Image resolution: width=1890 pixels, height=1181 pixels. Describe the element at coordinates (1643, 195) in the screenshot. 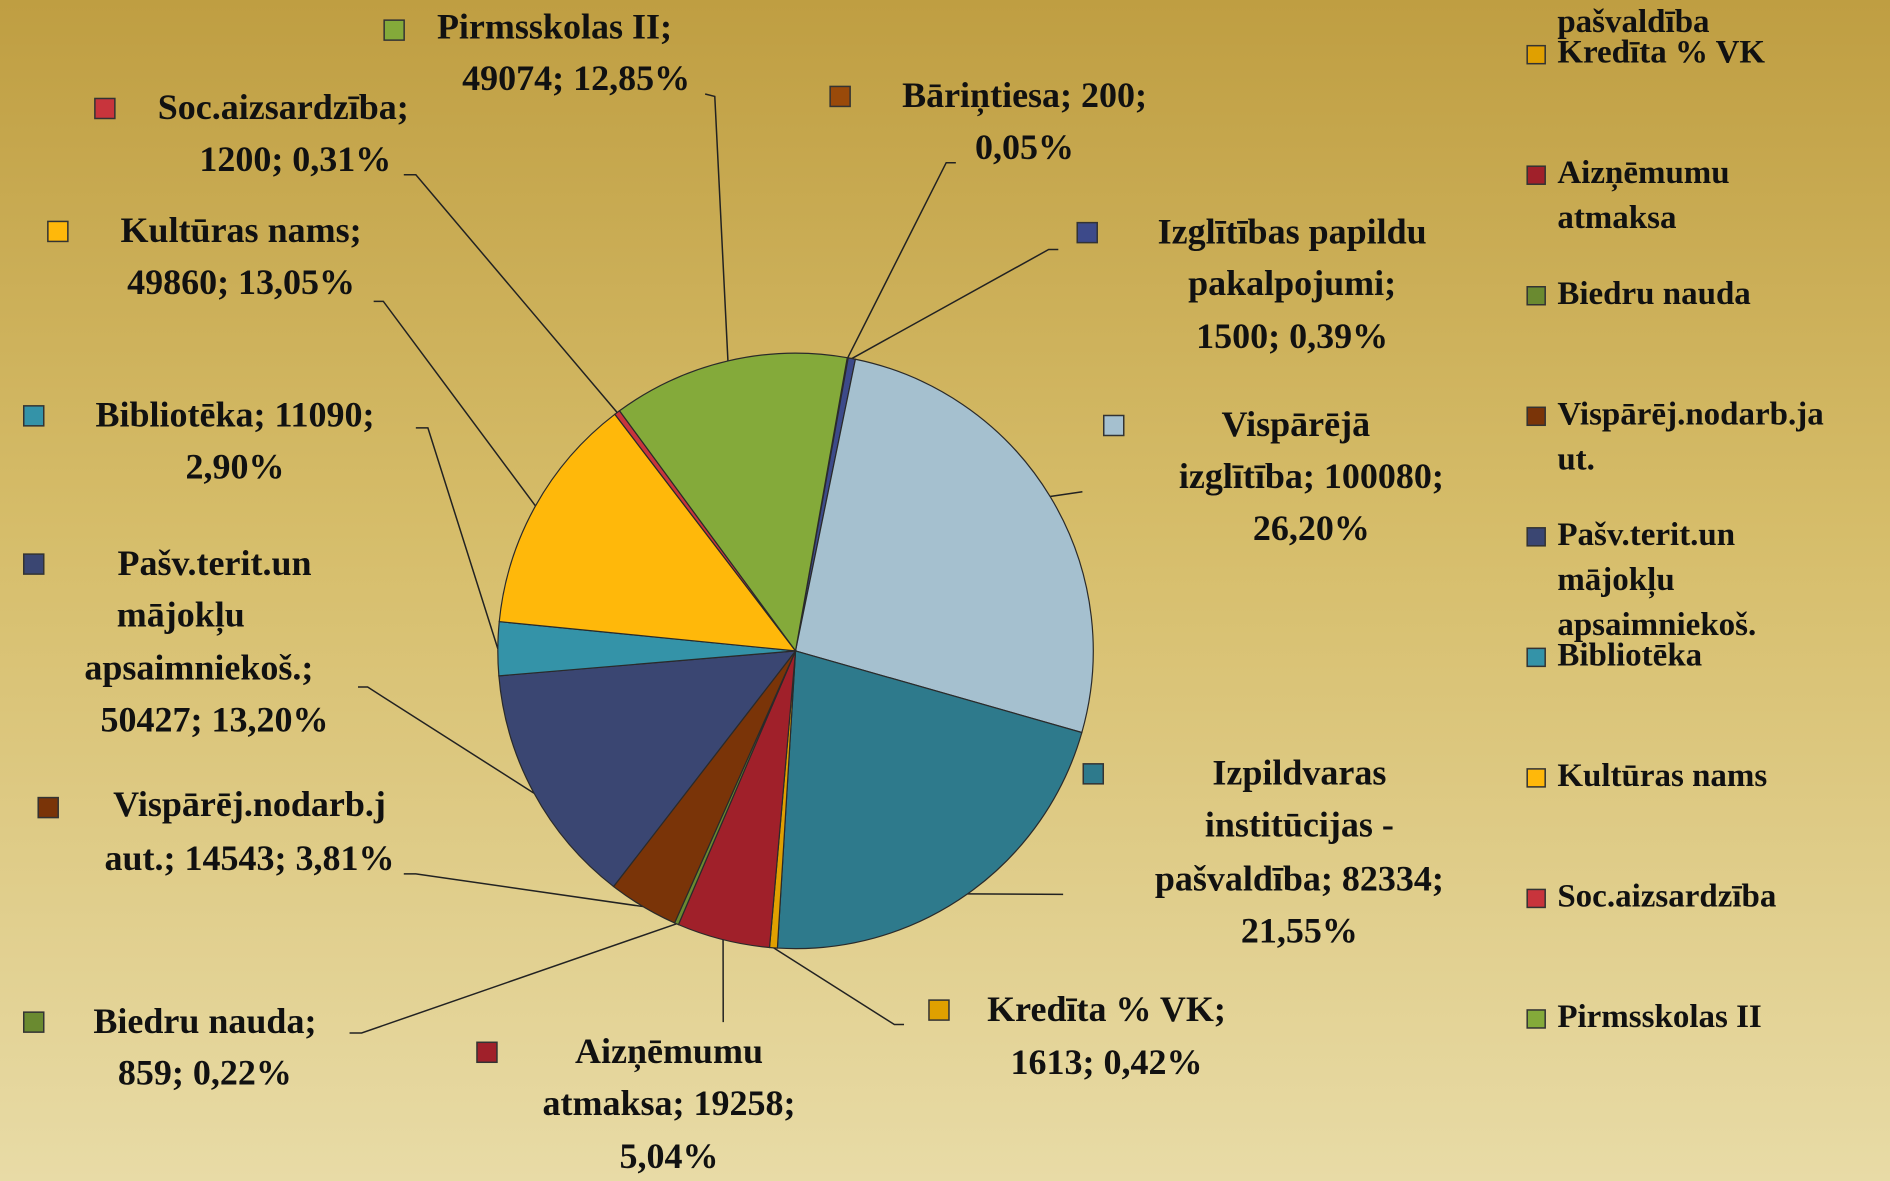

I see `legend-label: Aizņēmumu atmaksa` at that location.